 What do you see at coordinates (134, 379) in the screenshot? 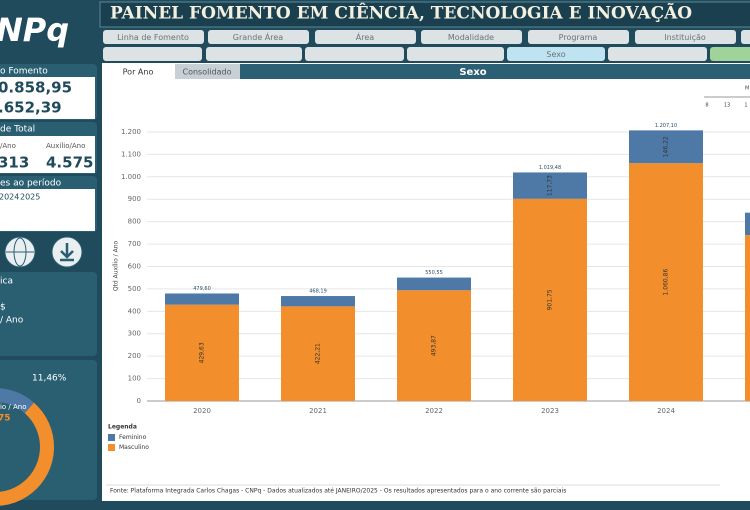
I see `y-tick-label: 100` at bounding box center [134, 379].